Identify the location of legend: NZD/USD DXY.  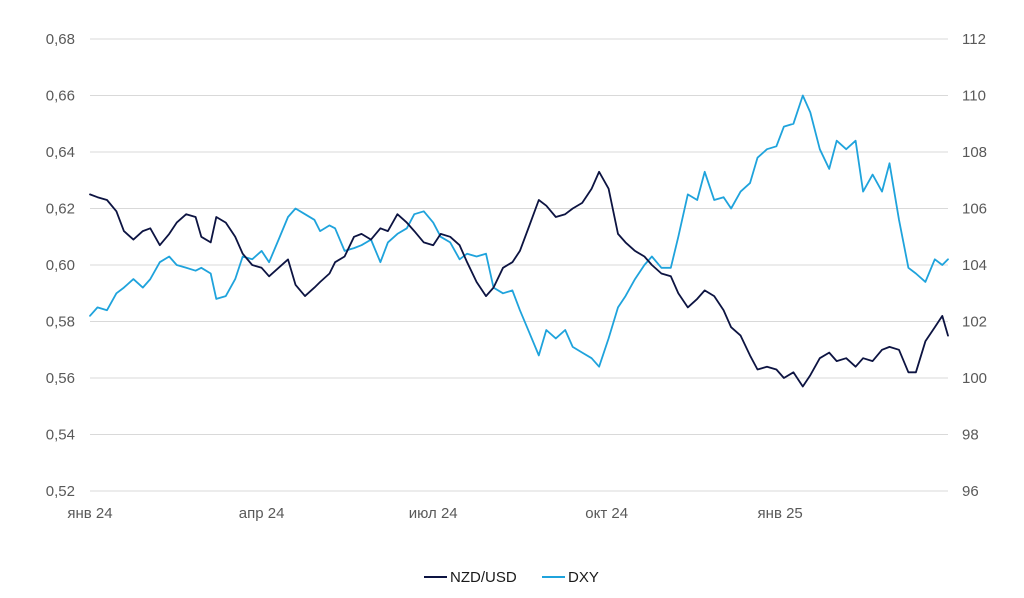
(511, 577).